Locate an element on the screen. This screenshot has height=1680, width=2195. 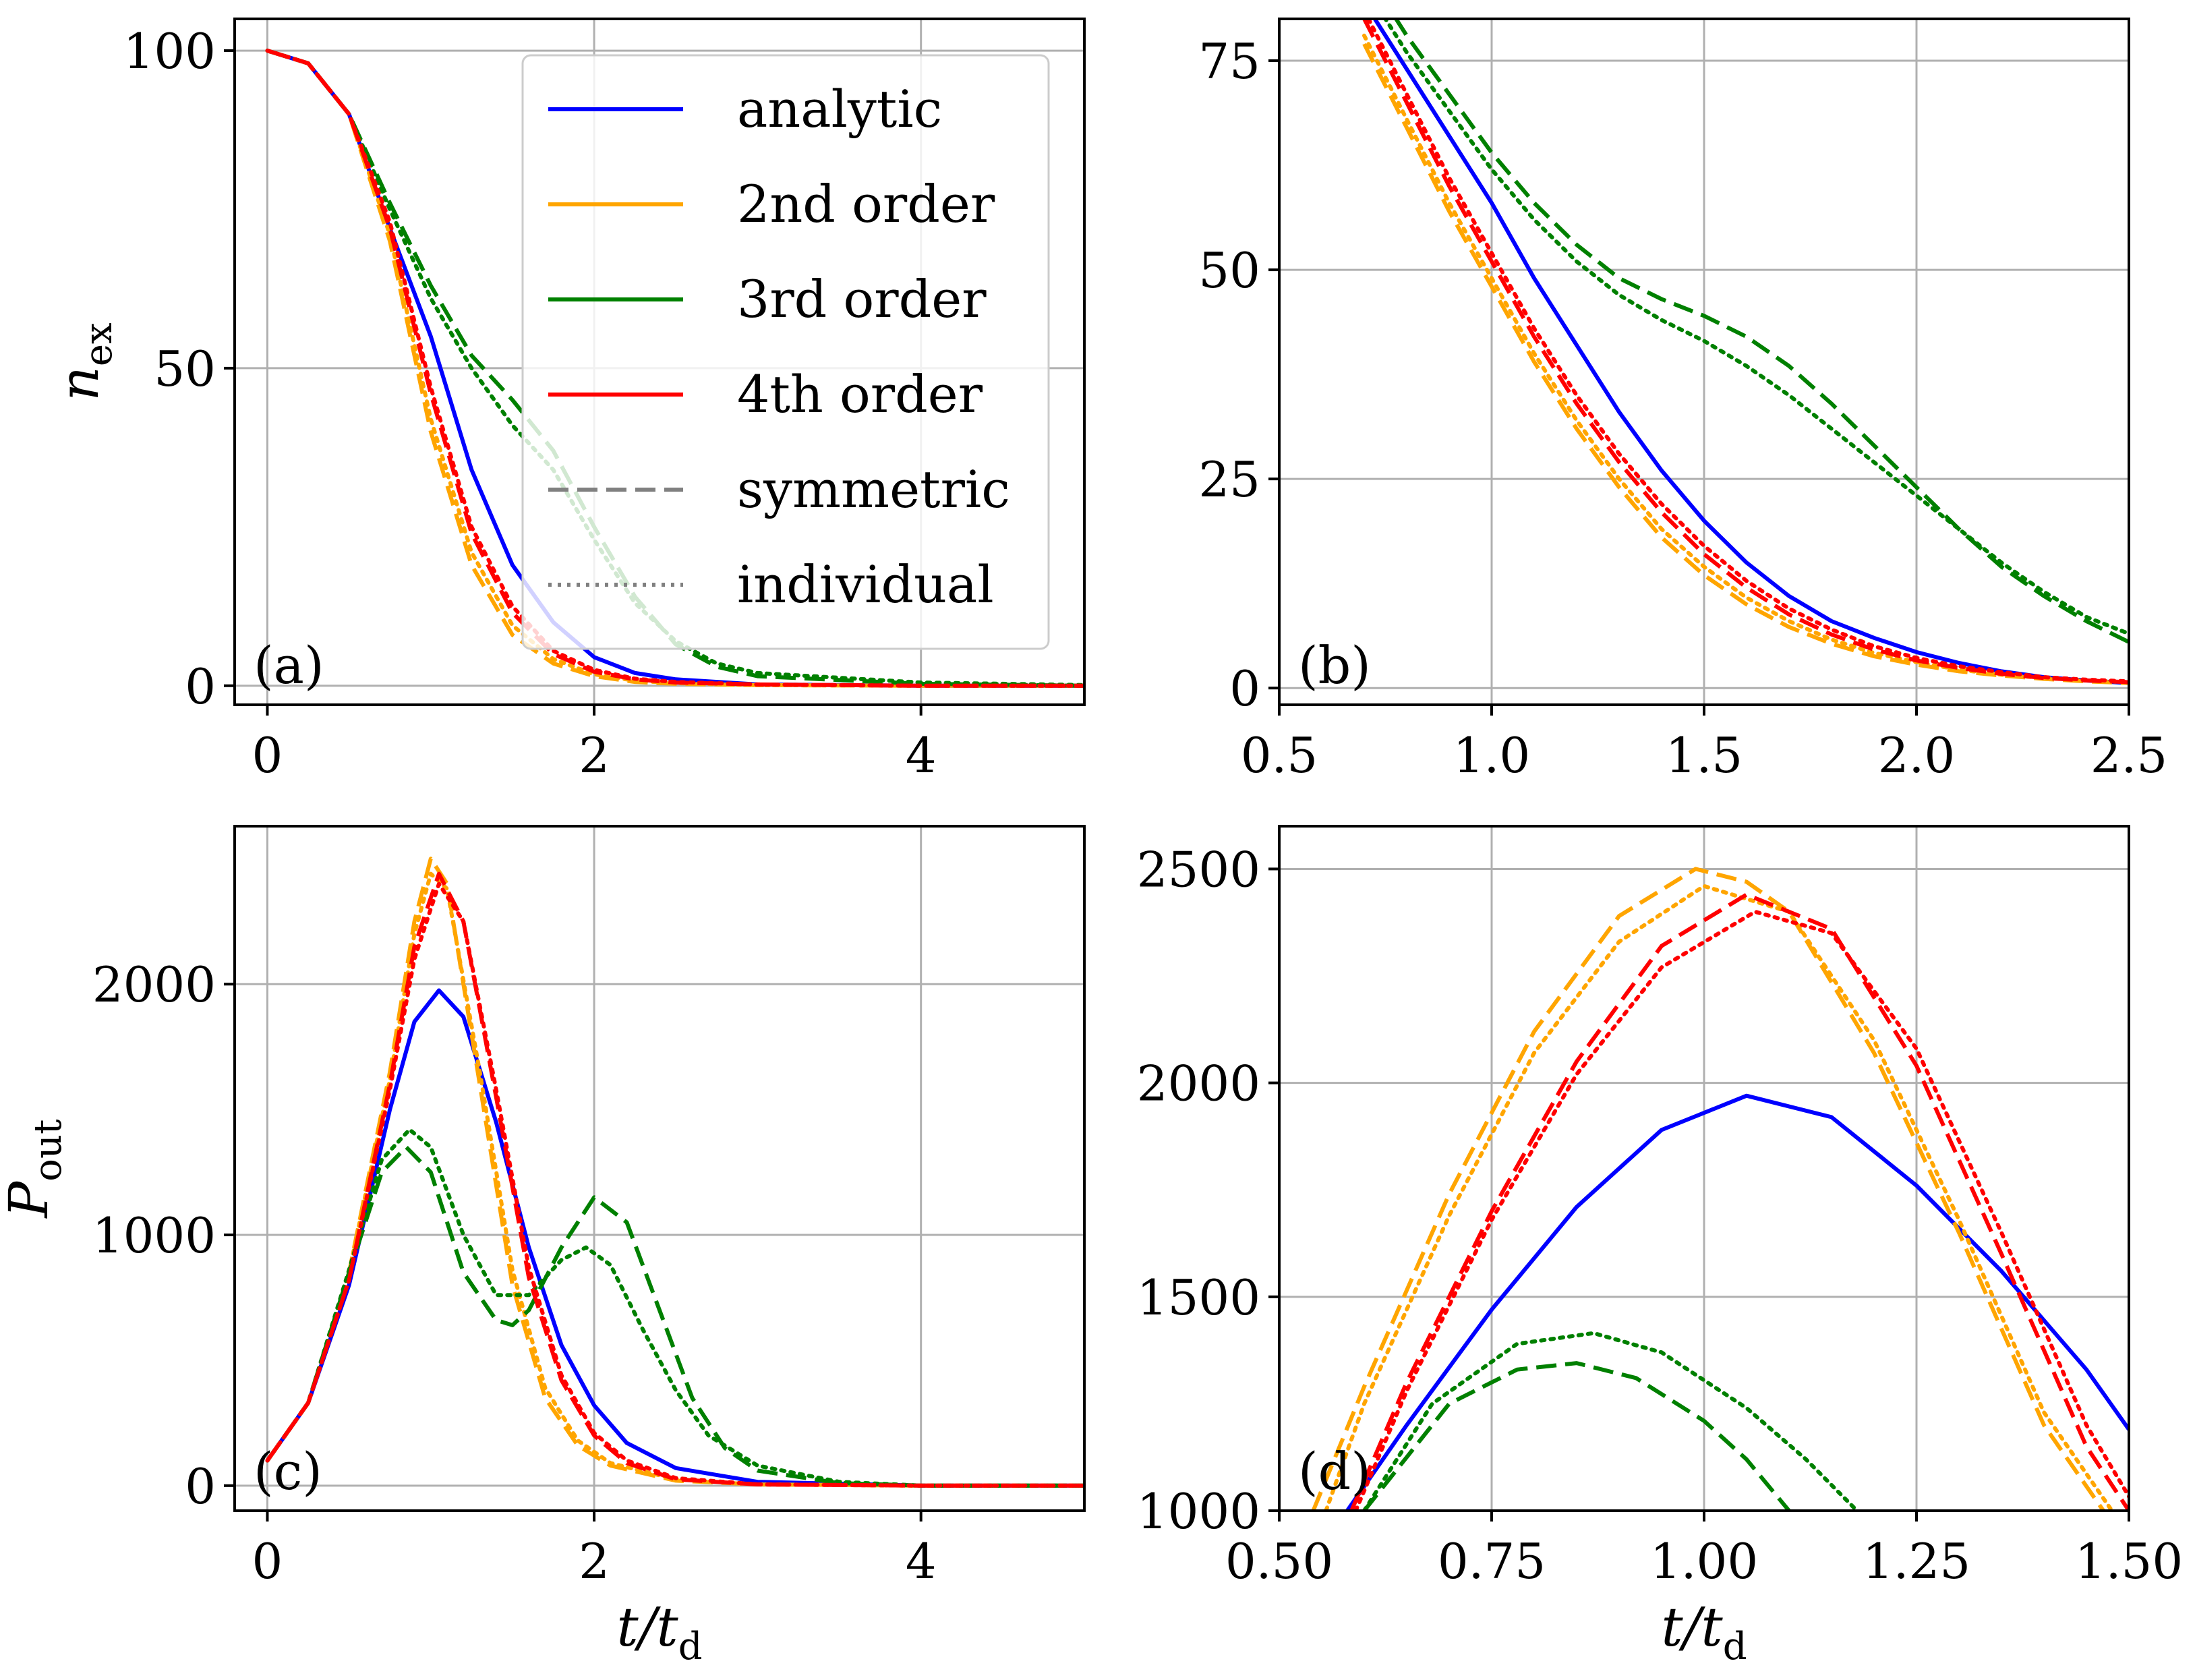
y-tick-label: 2500 is located at coordinates (1198, 870).